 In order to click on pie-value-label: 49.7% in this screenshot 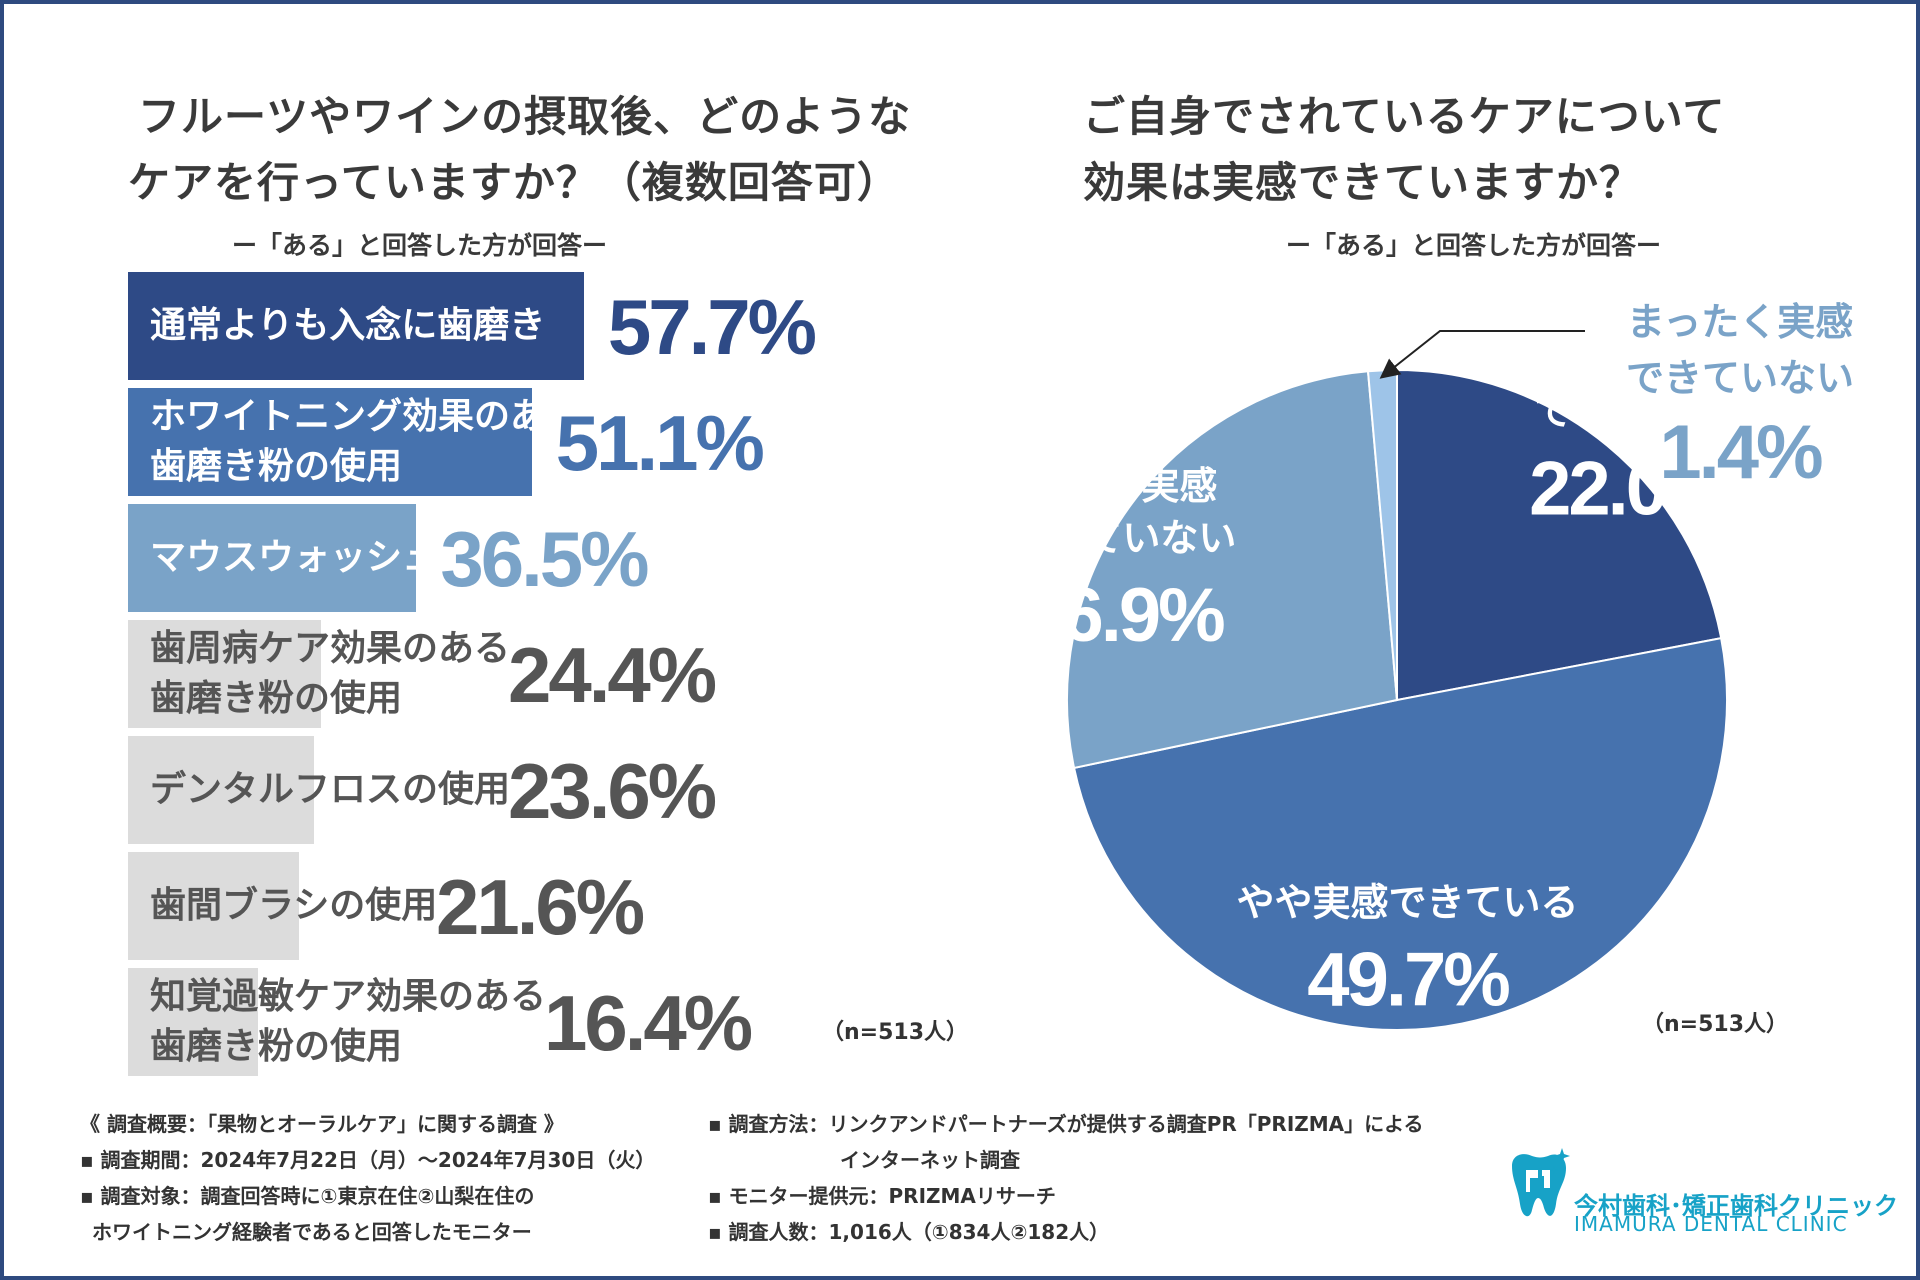, I will do `click(1408, 980)`.